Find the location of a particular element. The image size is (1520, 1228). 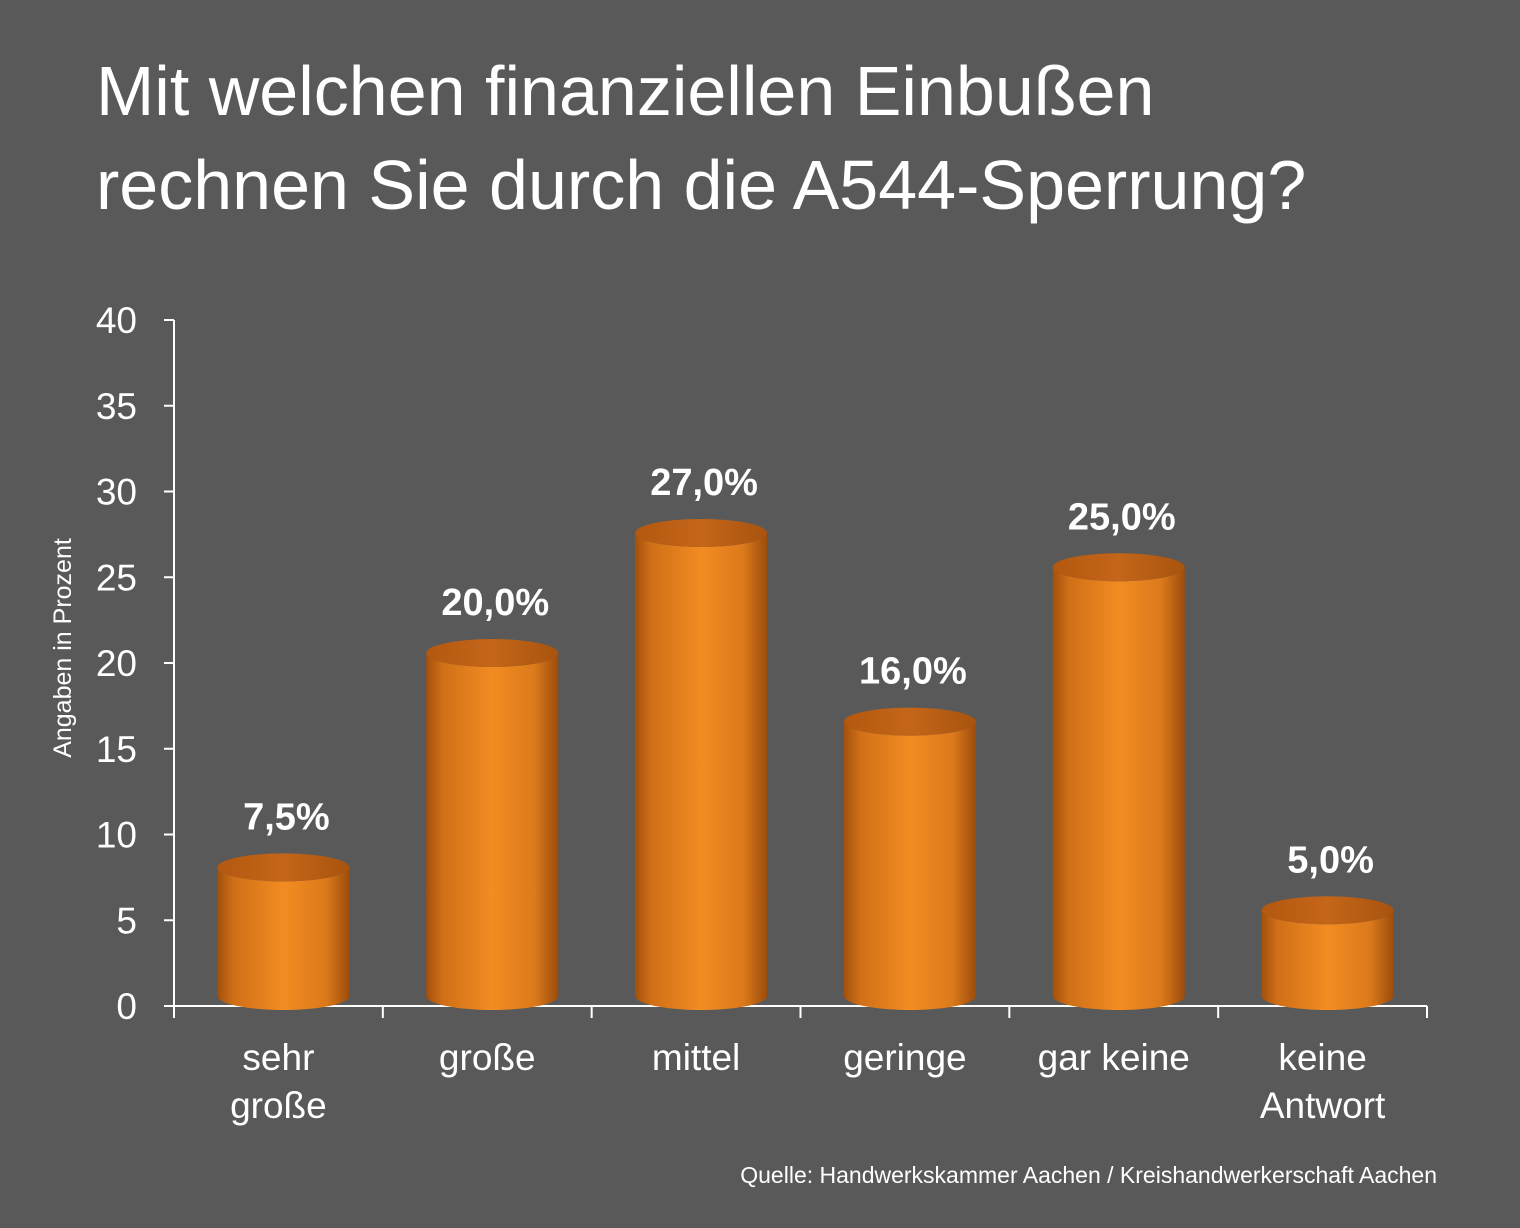

y-tick-label: 5 is located at coordinates (126, 920).